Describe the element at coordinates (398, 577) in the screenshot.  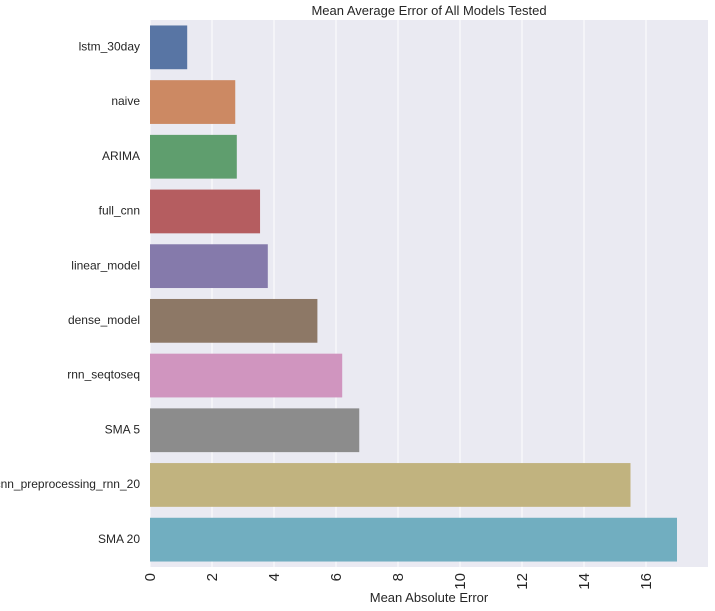
I see `x-tick-label: 8` at that location.